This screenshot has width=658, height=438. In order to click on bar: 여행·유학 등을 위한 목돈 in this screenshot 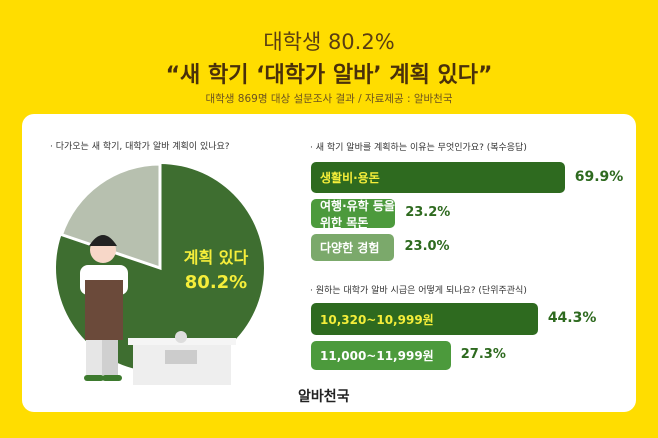, I will do `click(353, 214)`.